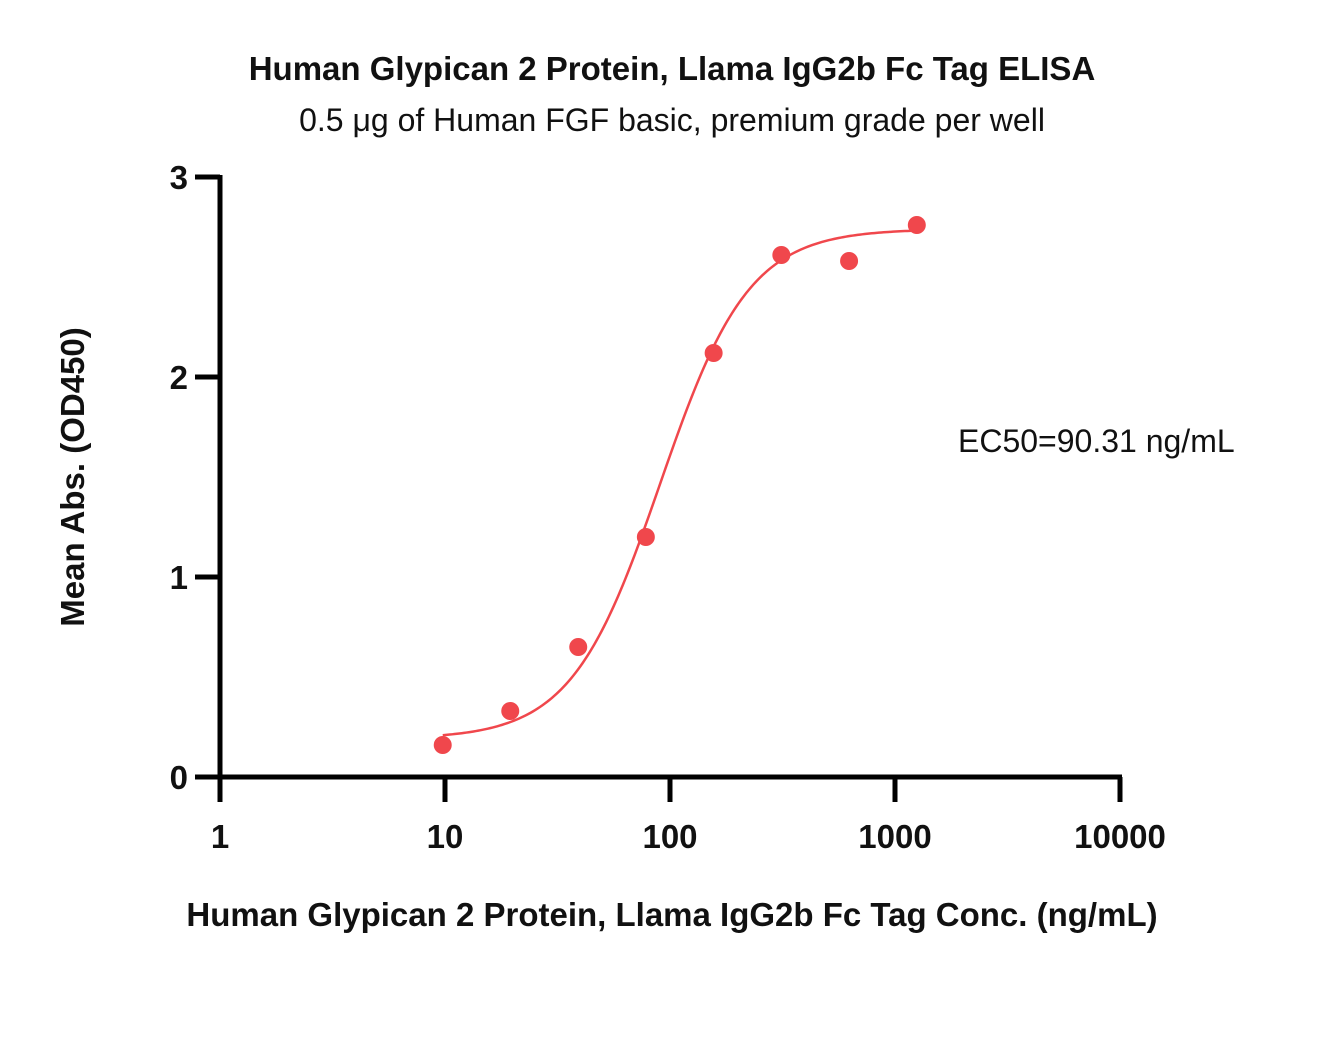 Image resolution: width=1318 pixels, height=1037 pixels. I want to click on x-tick-label: 10000, so click(1120, 836).